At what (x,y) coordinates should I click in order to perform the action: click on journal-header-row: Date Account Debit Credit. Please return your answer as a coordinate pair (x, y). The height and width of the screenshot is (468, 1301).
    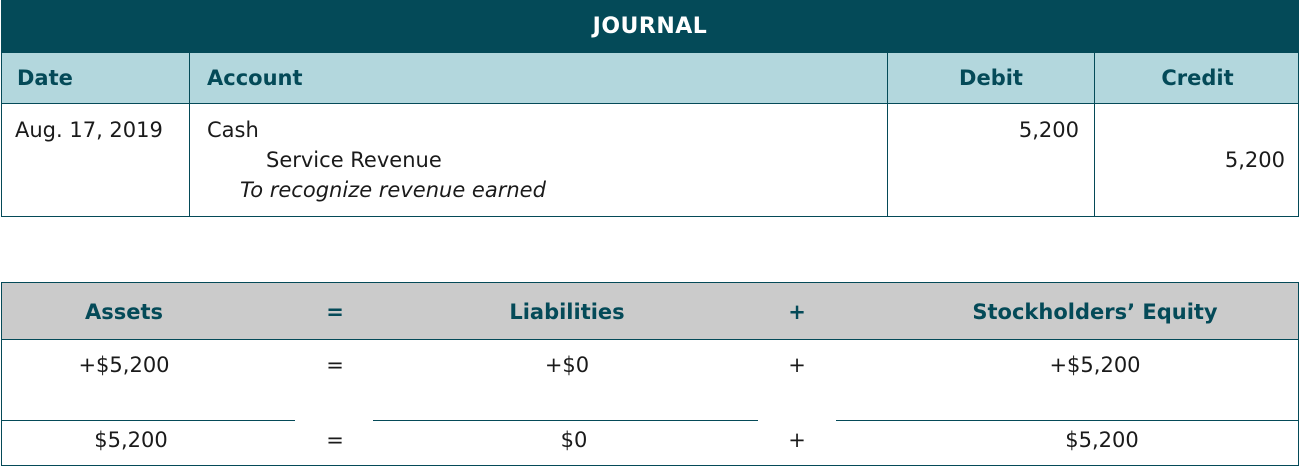
    Looking at the image, I should click on (650, 78).